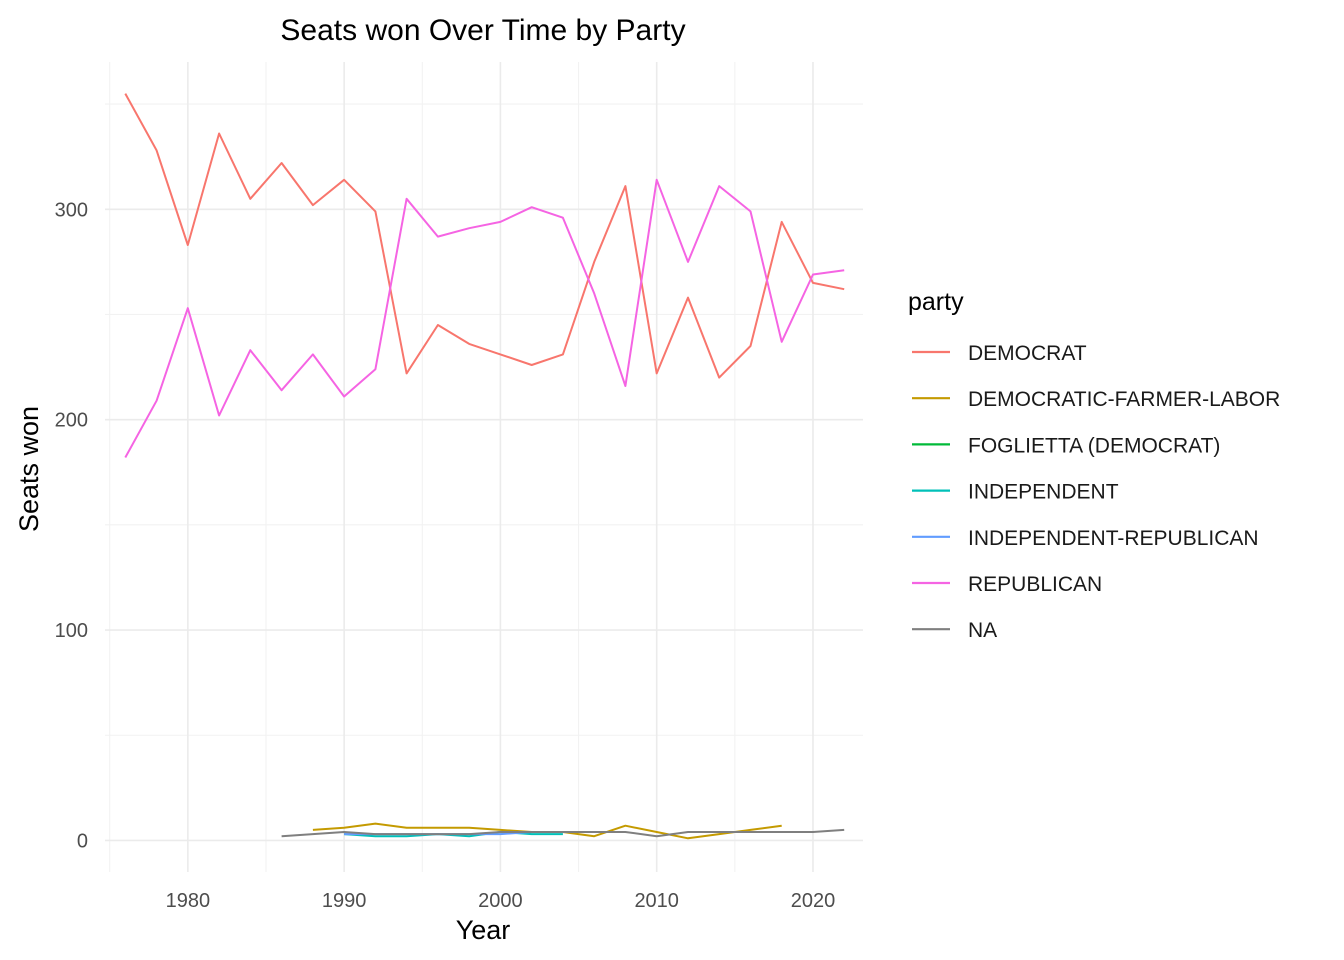 This screenshot has width=1344, height=960. What do you see at coordinates (71, 525) in the screenshot?
I see `y-axis-ticks: 0 100 200 300` at bounding box center [71, 525].